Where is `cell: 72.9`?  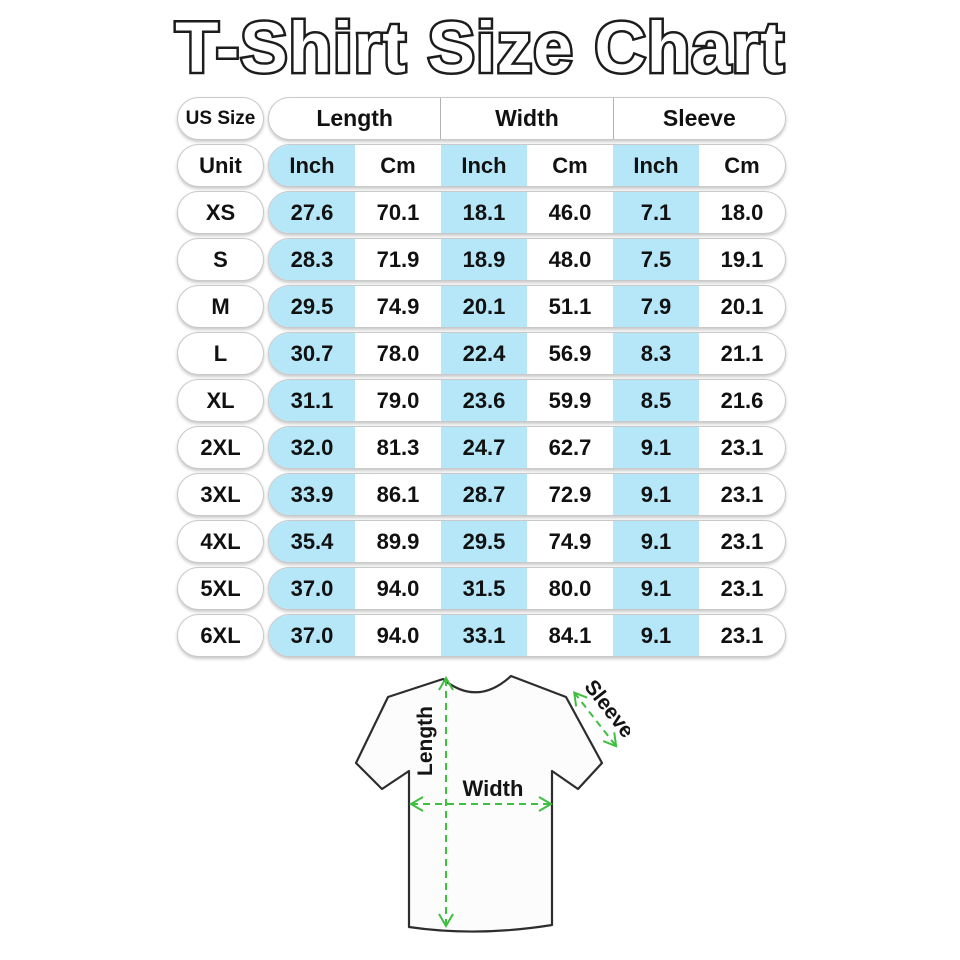
cell: 72.9 is located at coordinates (570, 494).